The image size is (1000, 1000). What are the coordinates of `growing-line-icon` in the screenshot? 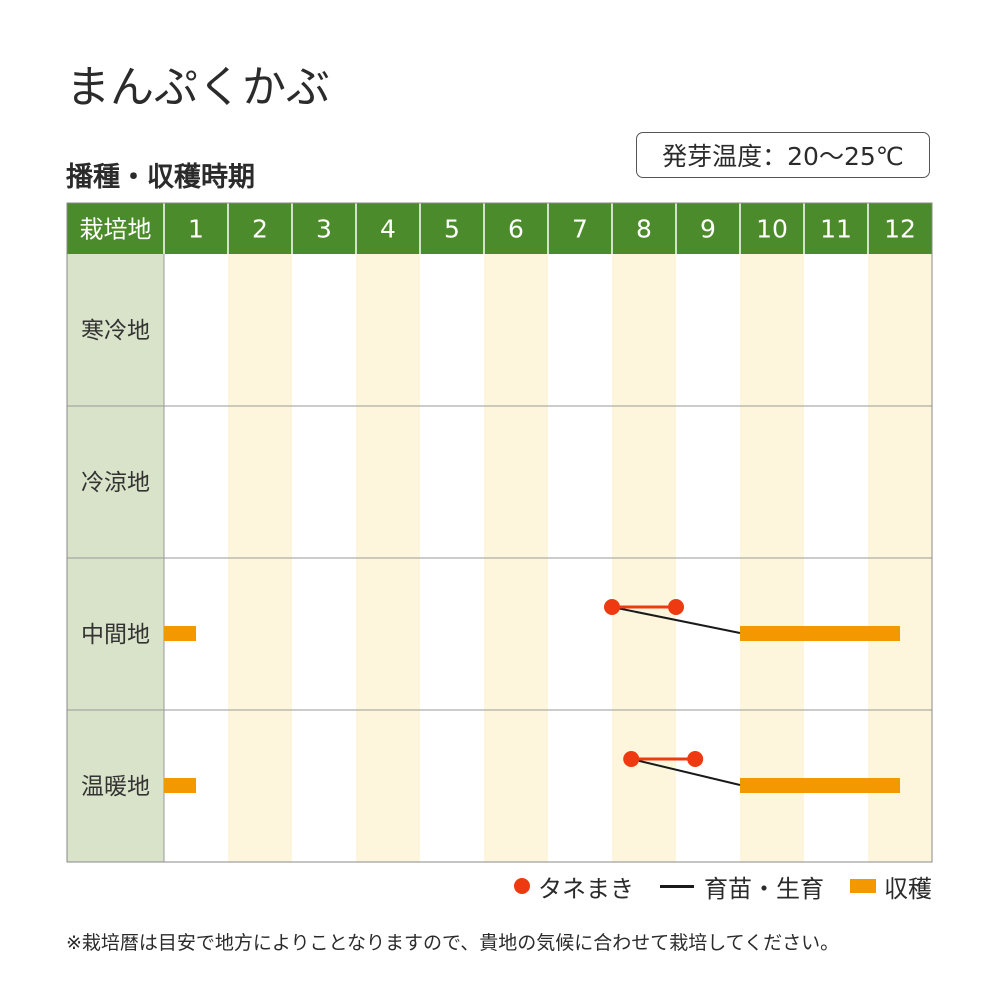 It's located at (677, 886).